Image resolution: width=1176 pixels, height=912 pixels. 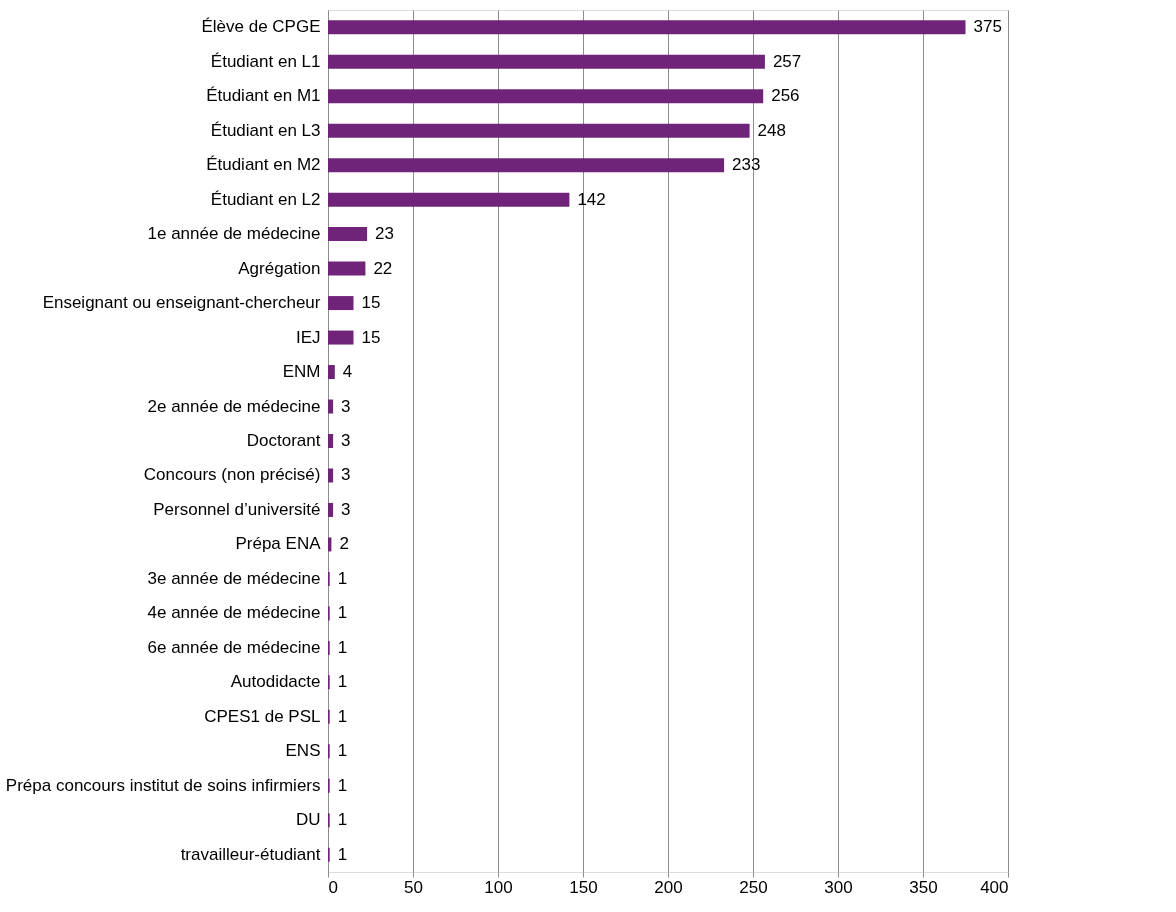 What do you see at coordinates (278, 544) in the screenshot?
I see `y-tick-label: Prépa ENA` at bounding box center [278, 544].